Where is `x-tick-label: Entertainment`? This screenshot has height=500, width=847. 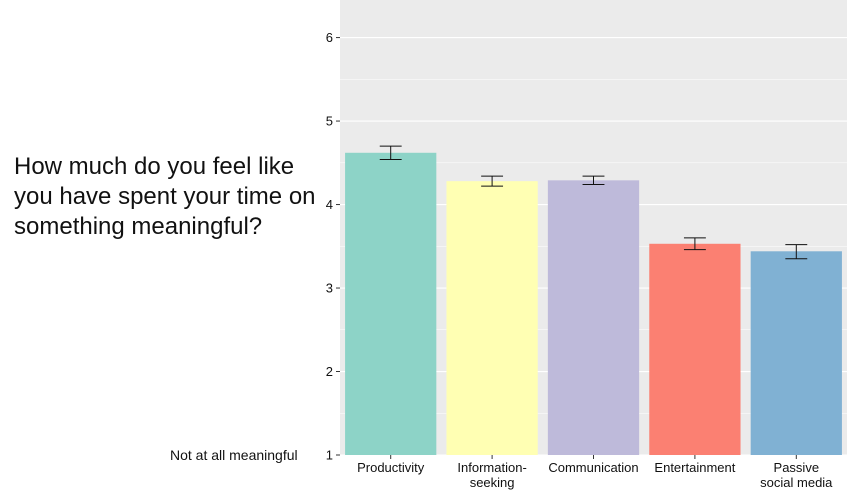
x-tick-label: Entertainment is located at coordinates (694, 467).